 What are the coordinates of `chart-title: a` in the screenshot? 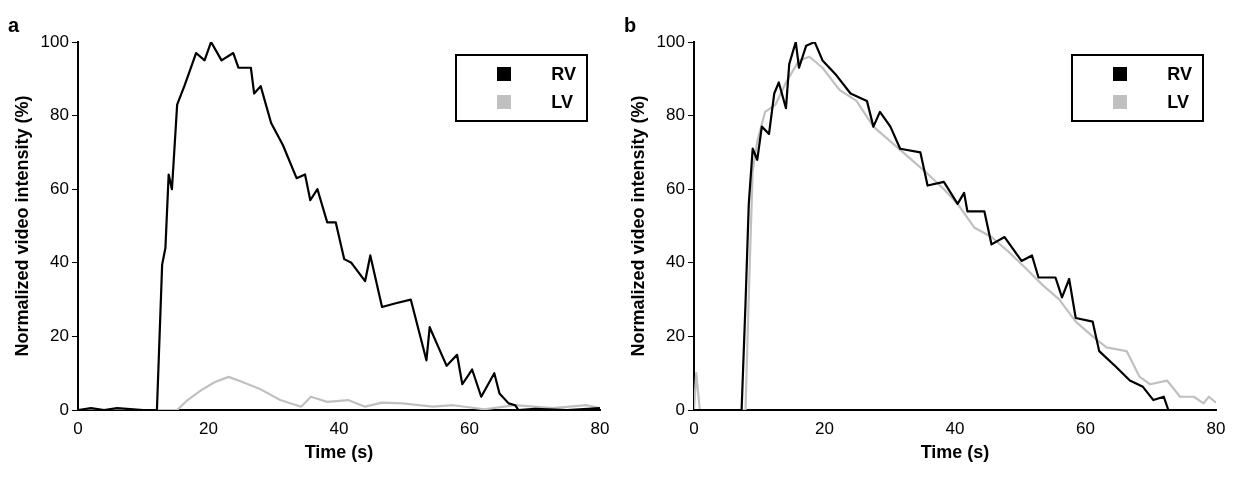 It's located at (14, 24).